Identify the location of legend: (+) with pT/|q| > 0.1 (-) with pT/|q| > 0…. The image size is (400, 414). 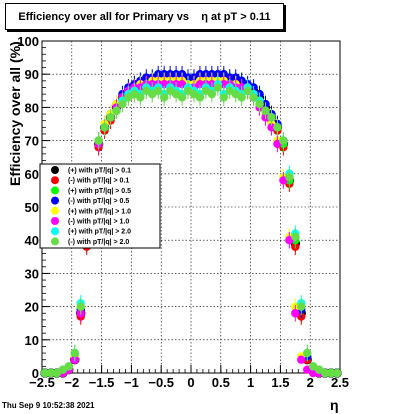
(100, 206).